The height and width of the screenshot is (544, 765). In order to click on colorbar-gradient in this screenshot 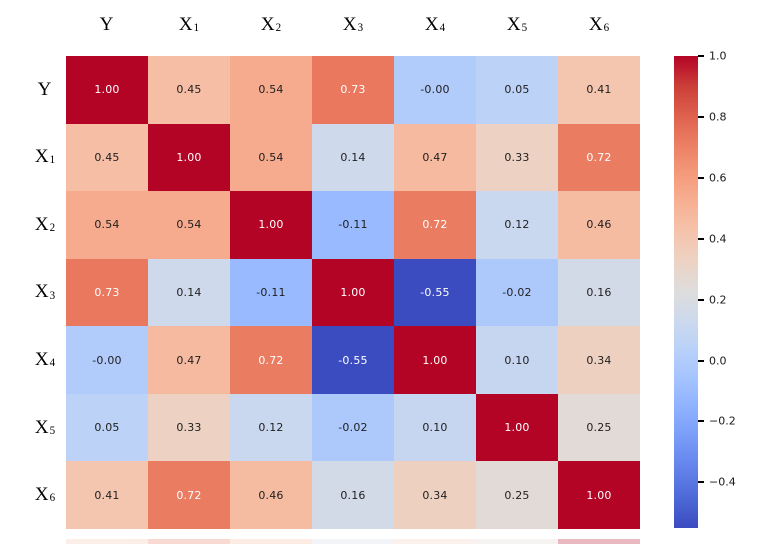, I will do `click(686, 292)`.